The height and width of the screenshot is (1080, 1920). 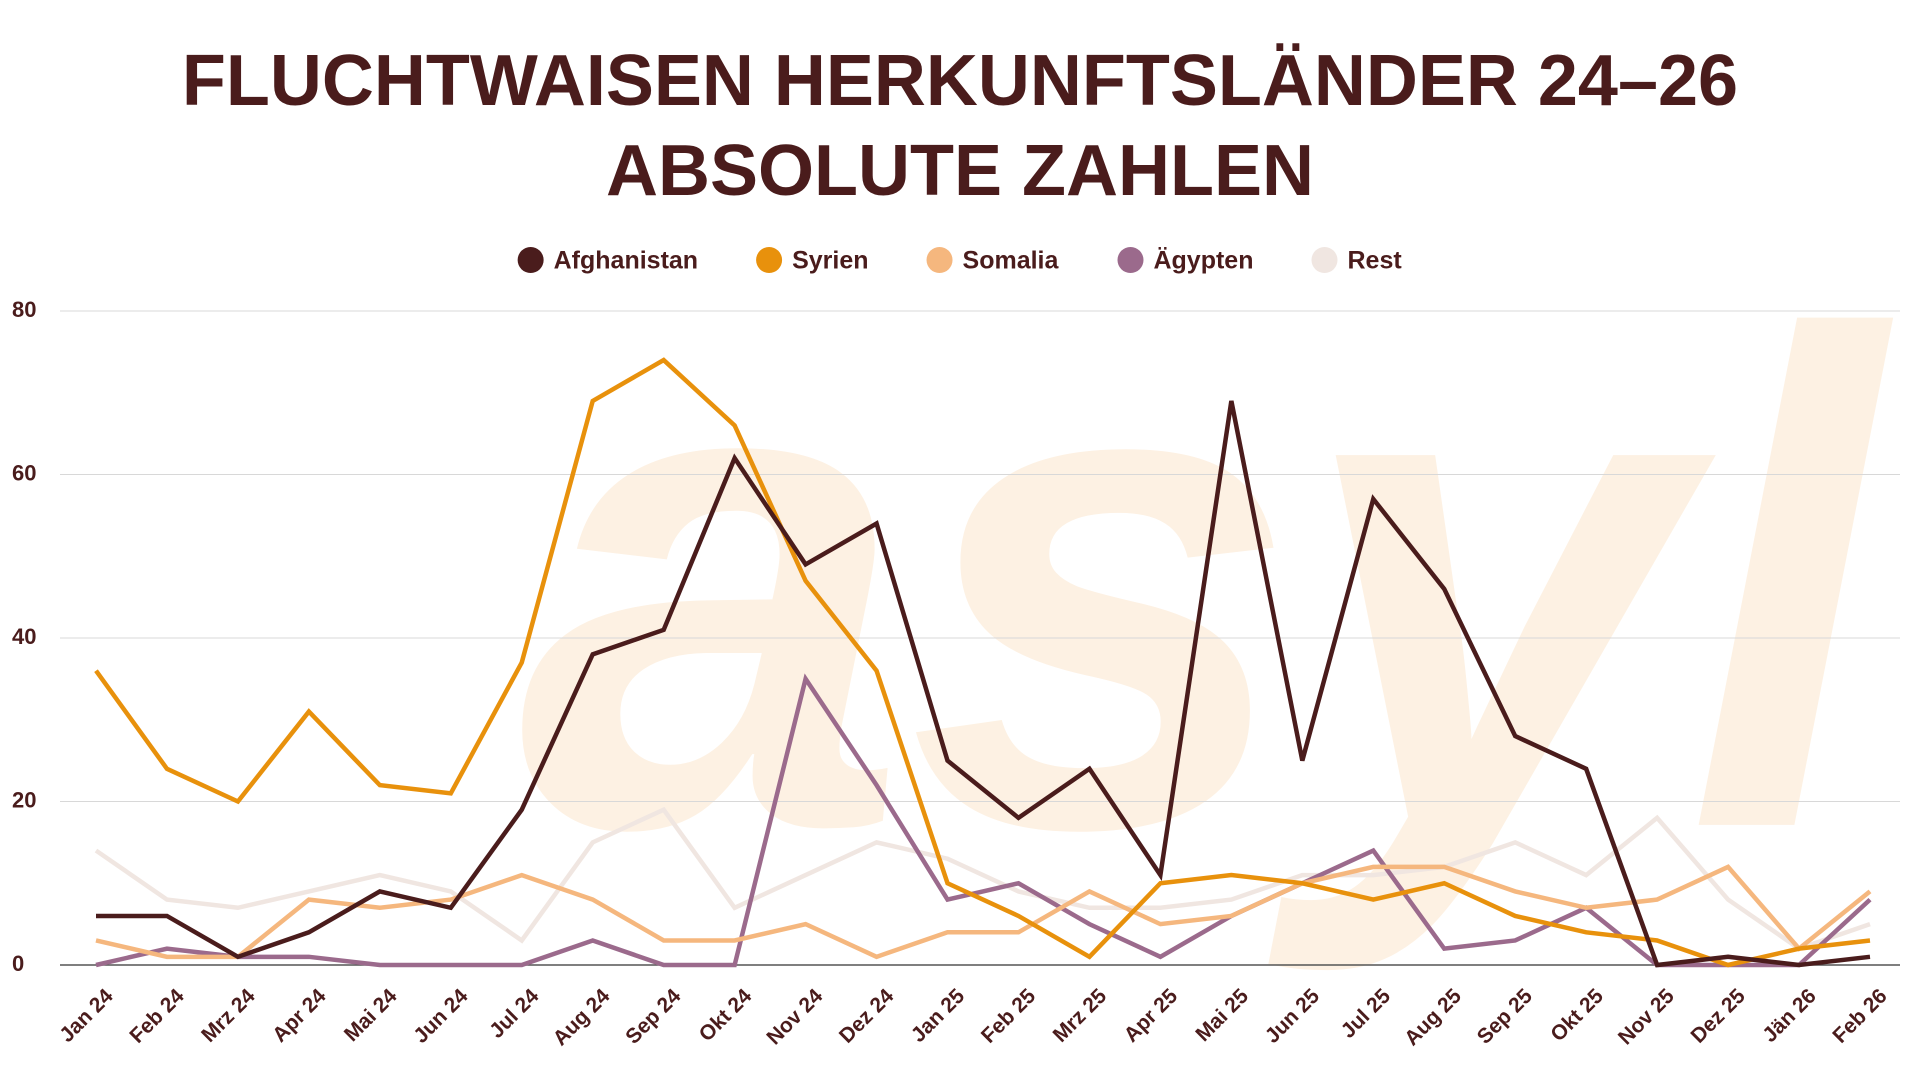 What do you see at coordinates (960, 171) in the screenshot?
I see `chart-subtitle: ABSOLUTE ZAHLEN` at bounding box center [960, 171].